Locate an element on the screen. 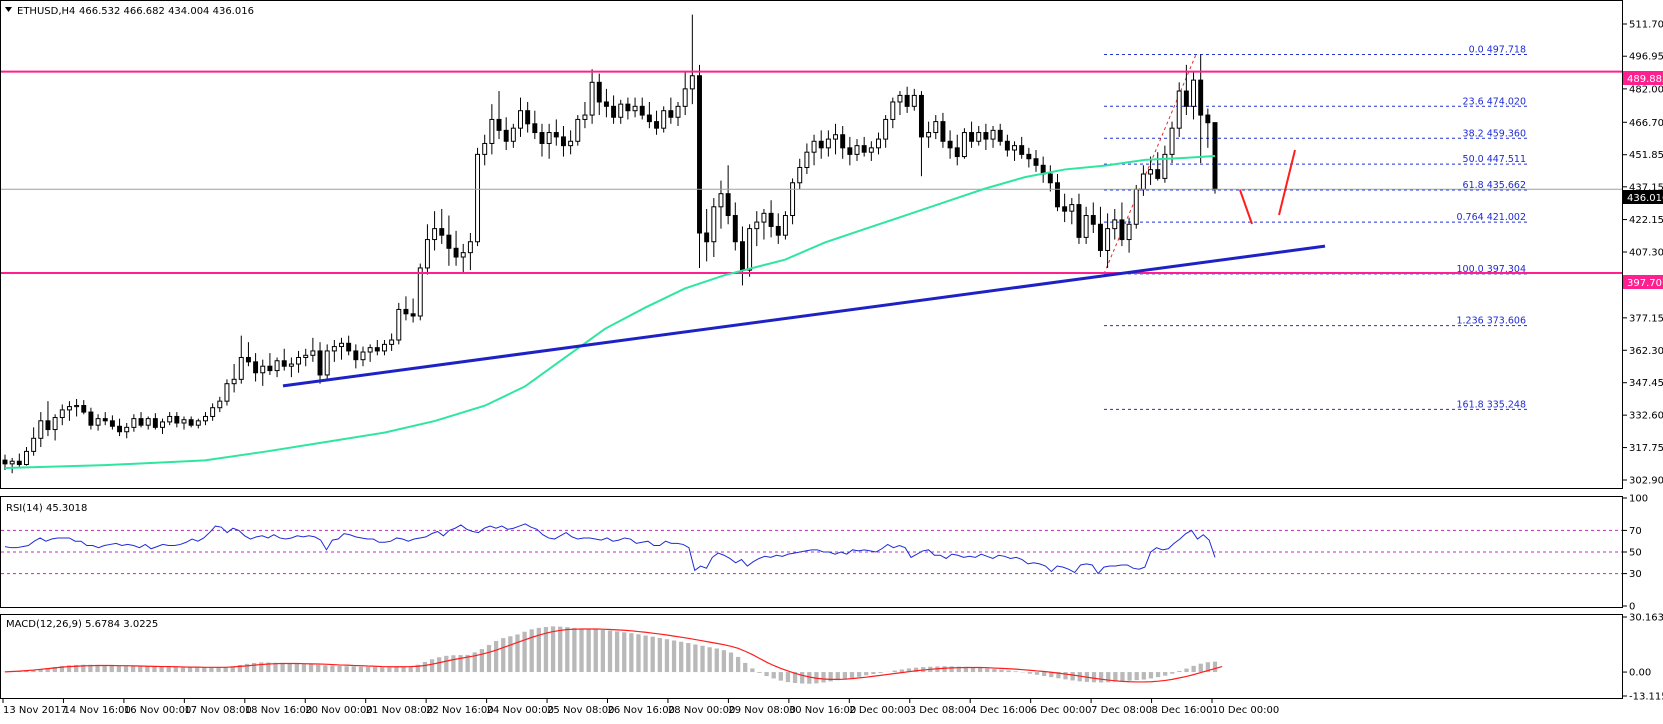  current-price-badge is located at coordinates (1643, 197).